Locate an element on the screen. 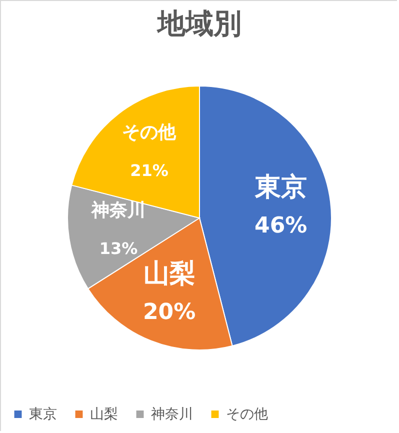 This screenshot has height=433, width=399. legend-label: 東京 is located at coordinates (43, 414).